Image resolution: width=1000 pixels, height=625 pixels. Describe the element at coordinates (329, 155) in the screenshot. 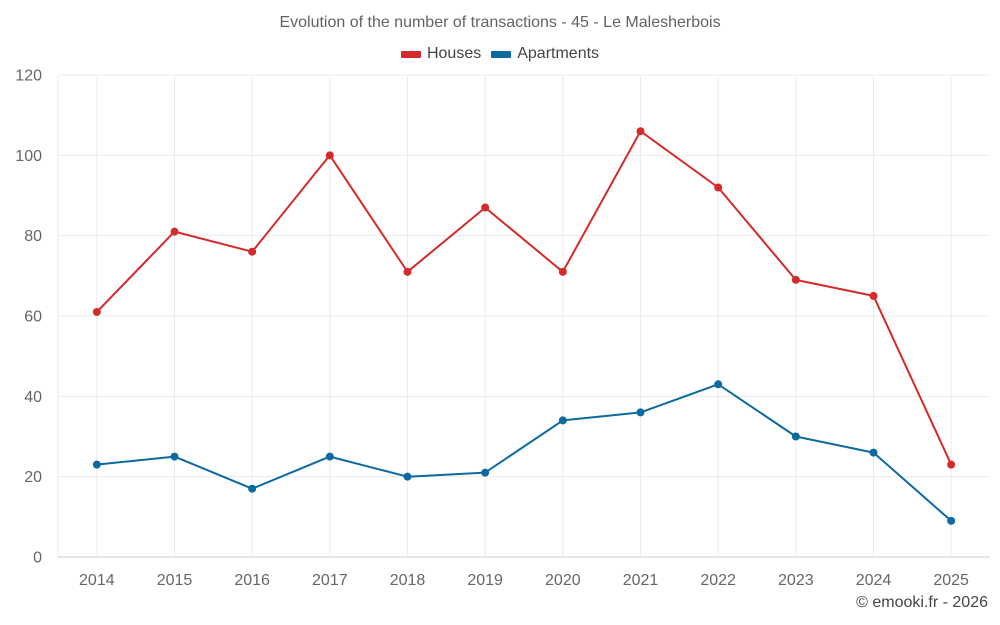

I see `data-point-houses-2017` at that location.